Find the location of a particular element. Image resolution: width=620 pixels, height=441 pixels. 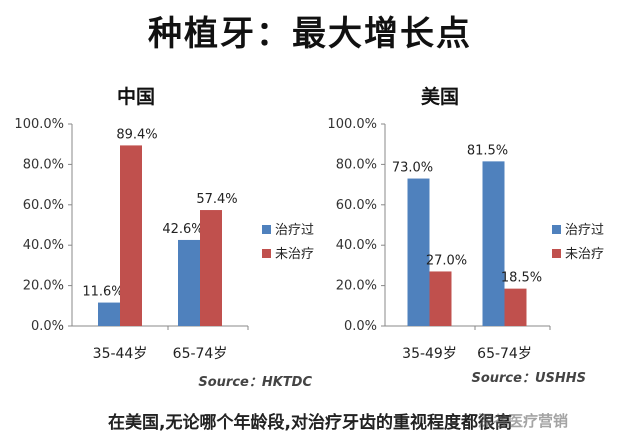

data-label: 11.6% is located at coordinates (102, 292).